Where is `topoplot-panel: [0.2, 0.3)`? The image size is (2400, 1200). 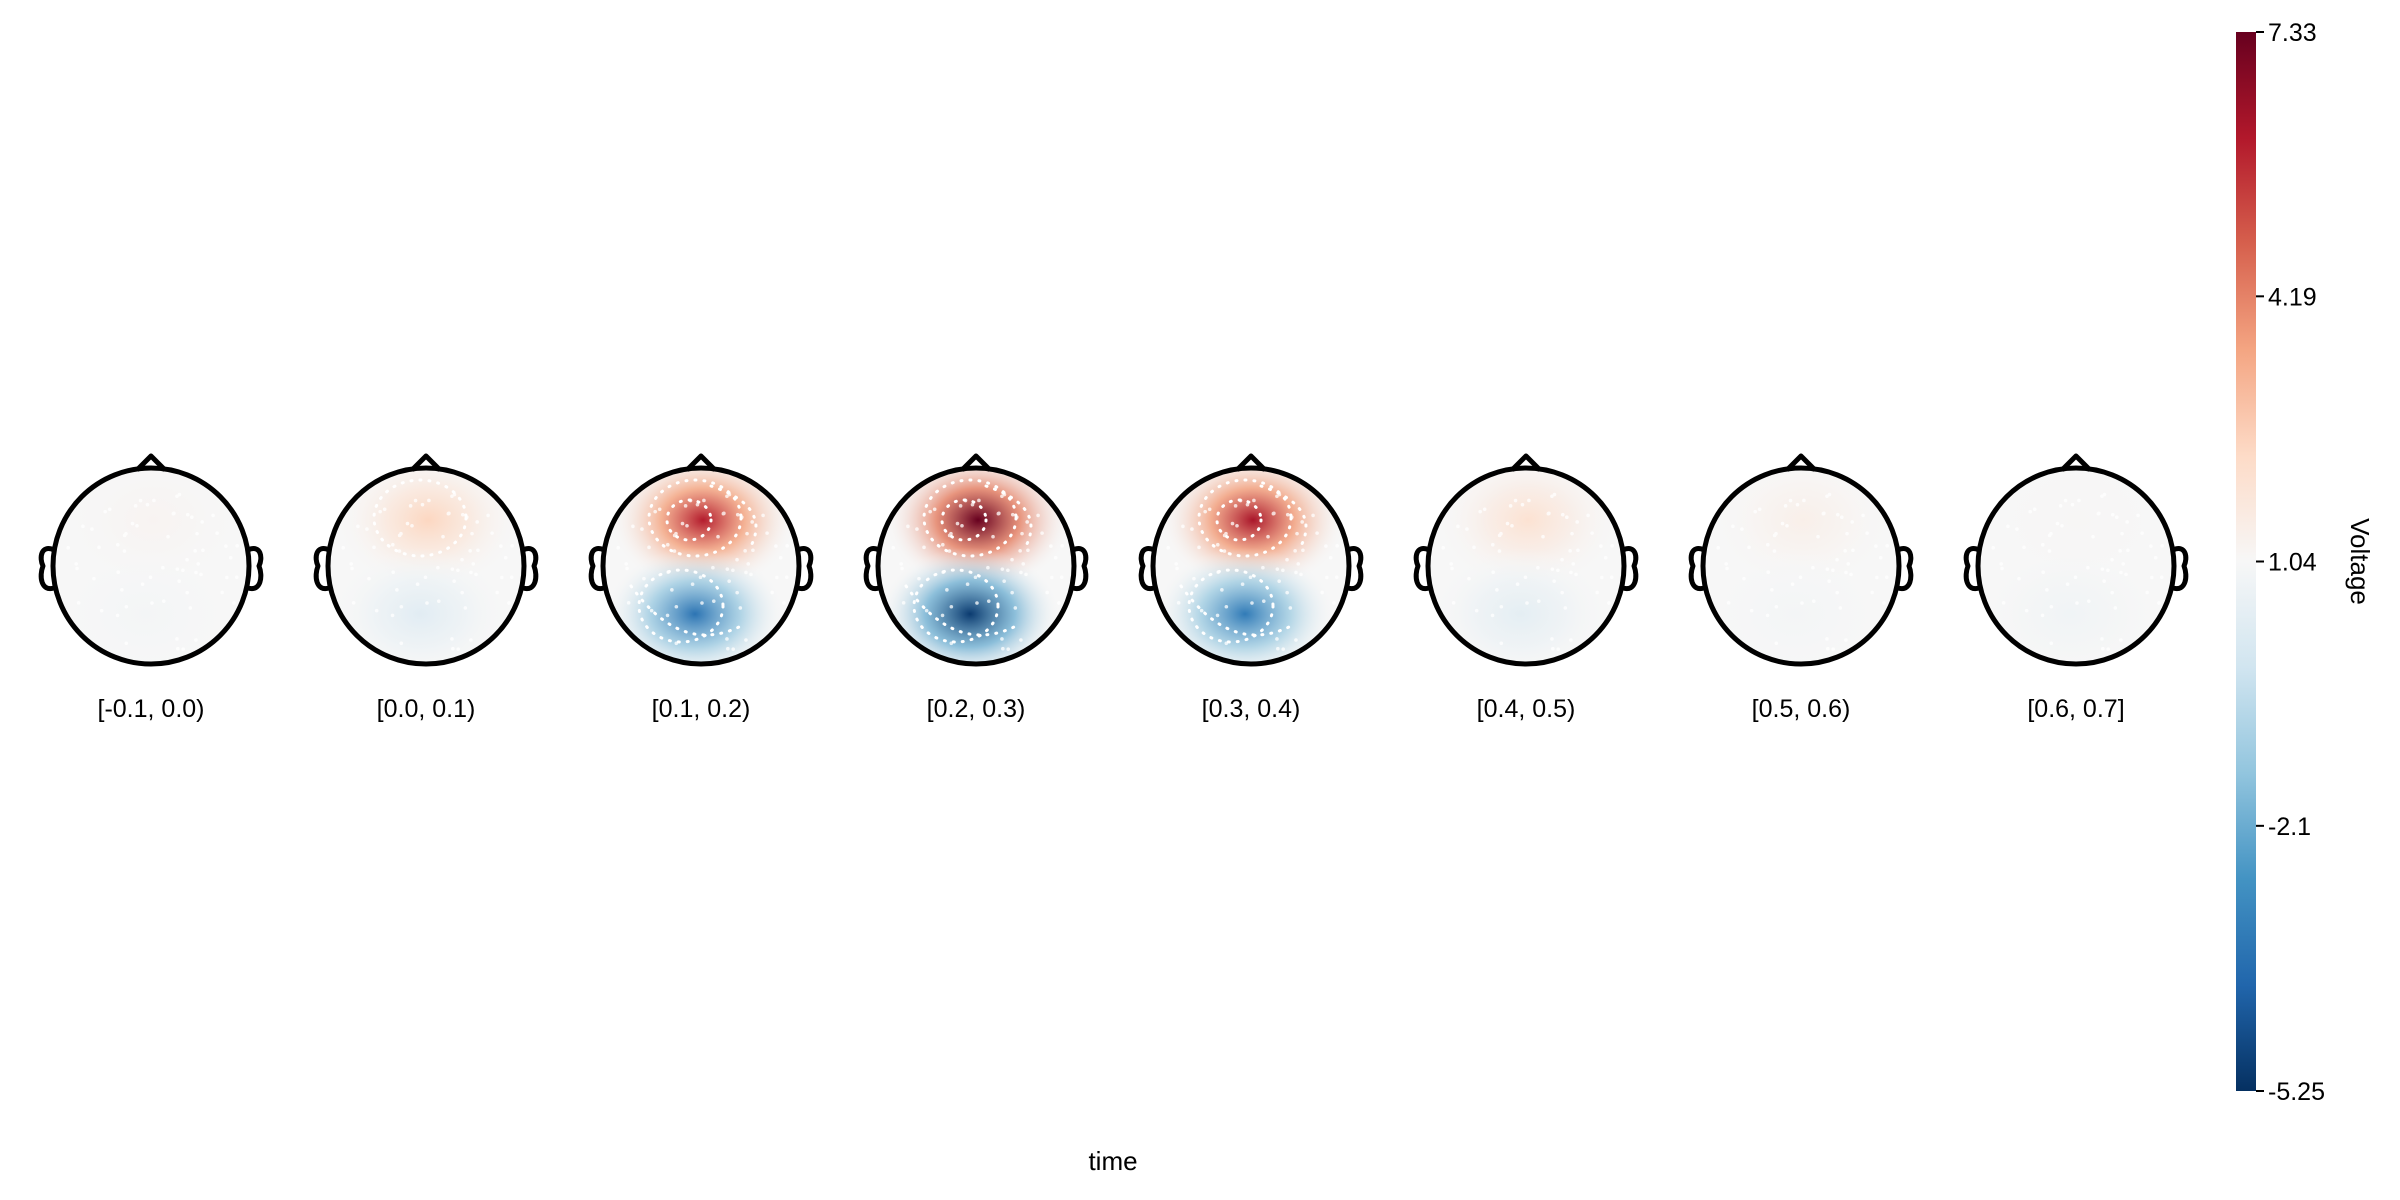
topoplot-panel: [0.2, 0.3) is located at coordinates (976, 588).